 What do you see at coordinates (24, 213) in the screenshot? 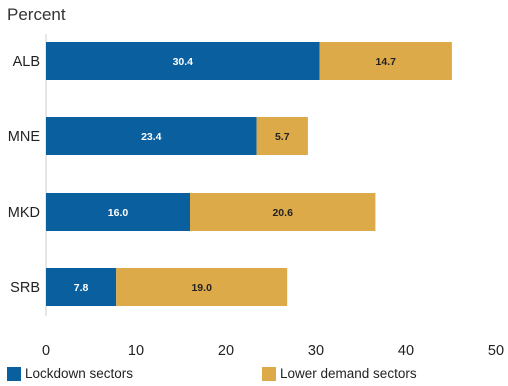
I see `category-label-mkd: MKD` at bounding box center [24, 213].